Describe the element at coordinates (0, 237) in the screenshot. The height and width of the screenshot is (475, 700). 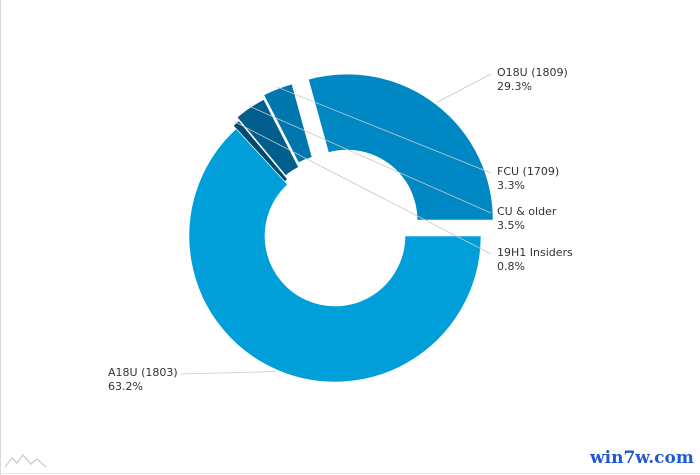
I see `left-border` at that location.